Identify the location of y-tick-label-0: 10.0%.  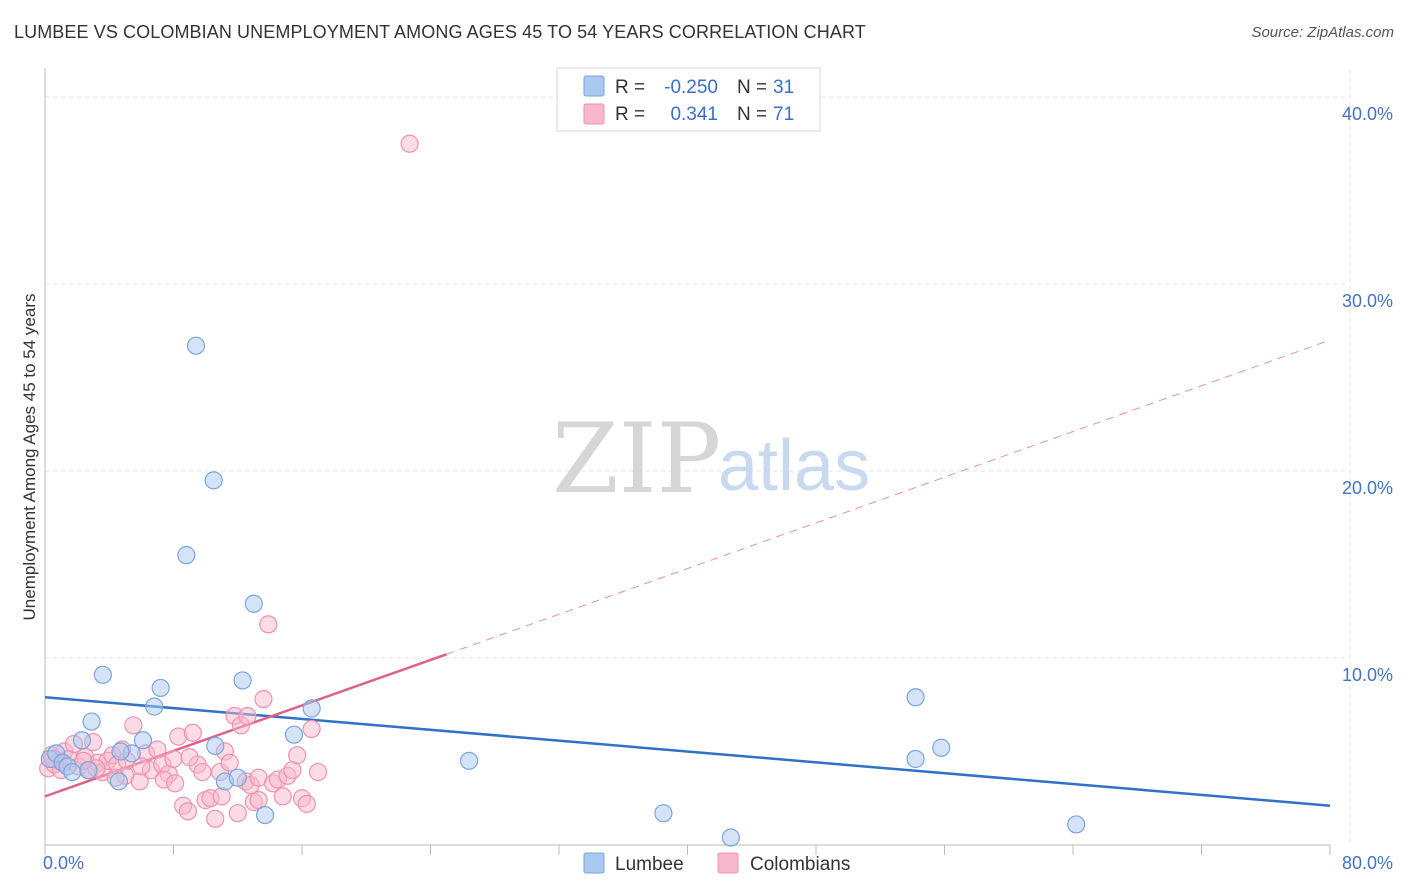
(1367, 675).